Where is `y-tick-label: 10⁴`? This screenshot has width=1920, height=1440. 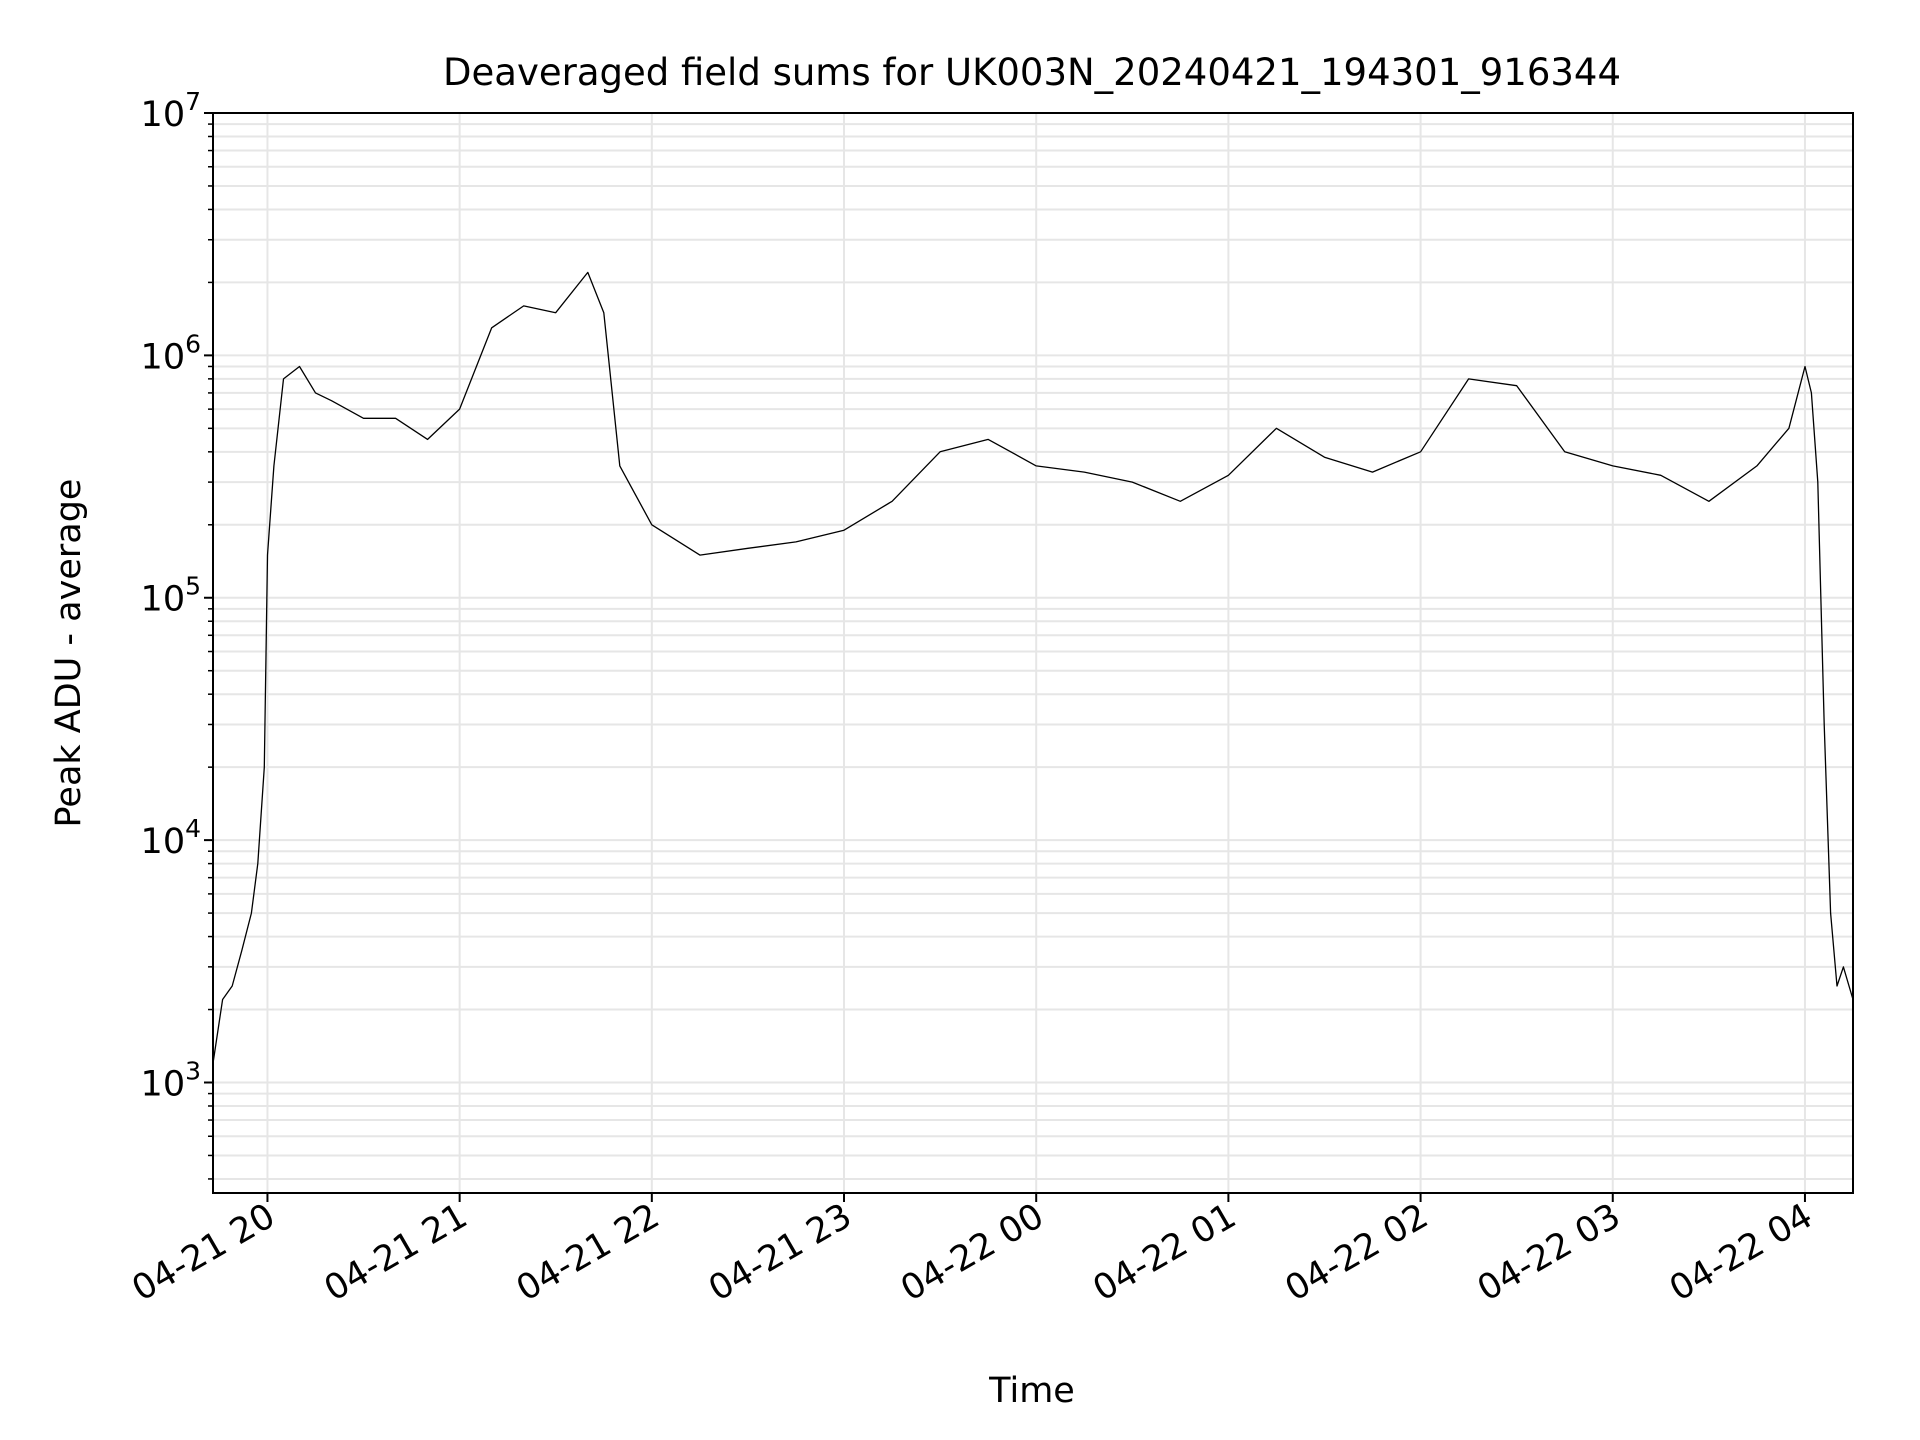
y-tick-label: 10⁴ is located at coordinates (171, 838).